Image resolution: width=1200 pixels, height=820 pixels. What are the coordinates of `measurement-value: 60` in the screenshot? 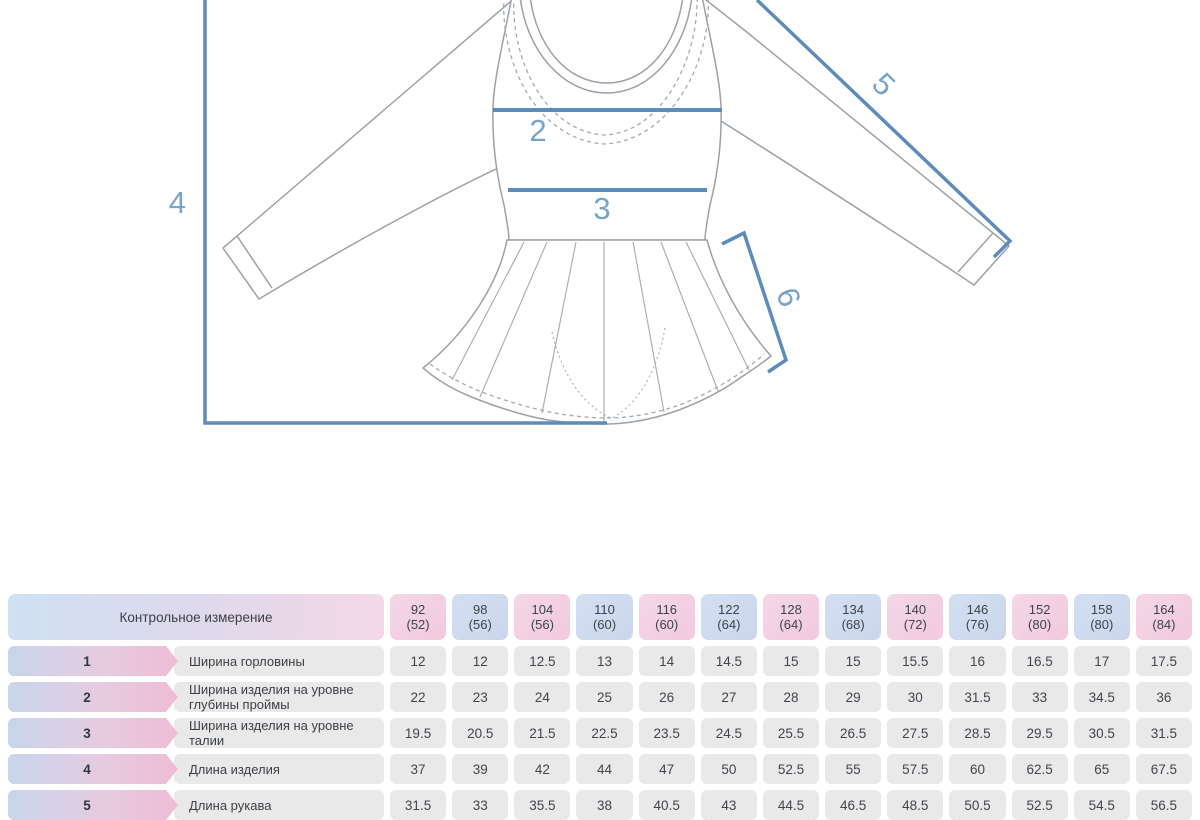 It's located at (977, 769).